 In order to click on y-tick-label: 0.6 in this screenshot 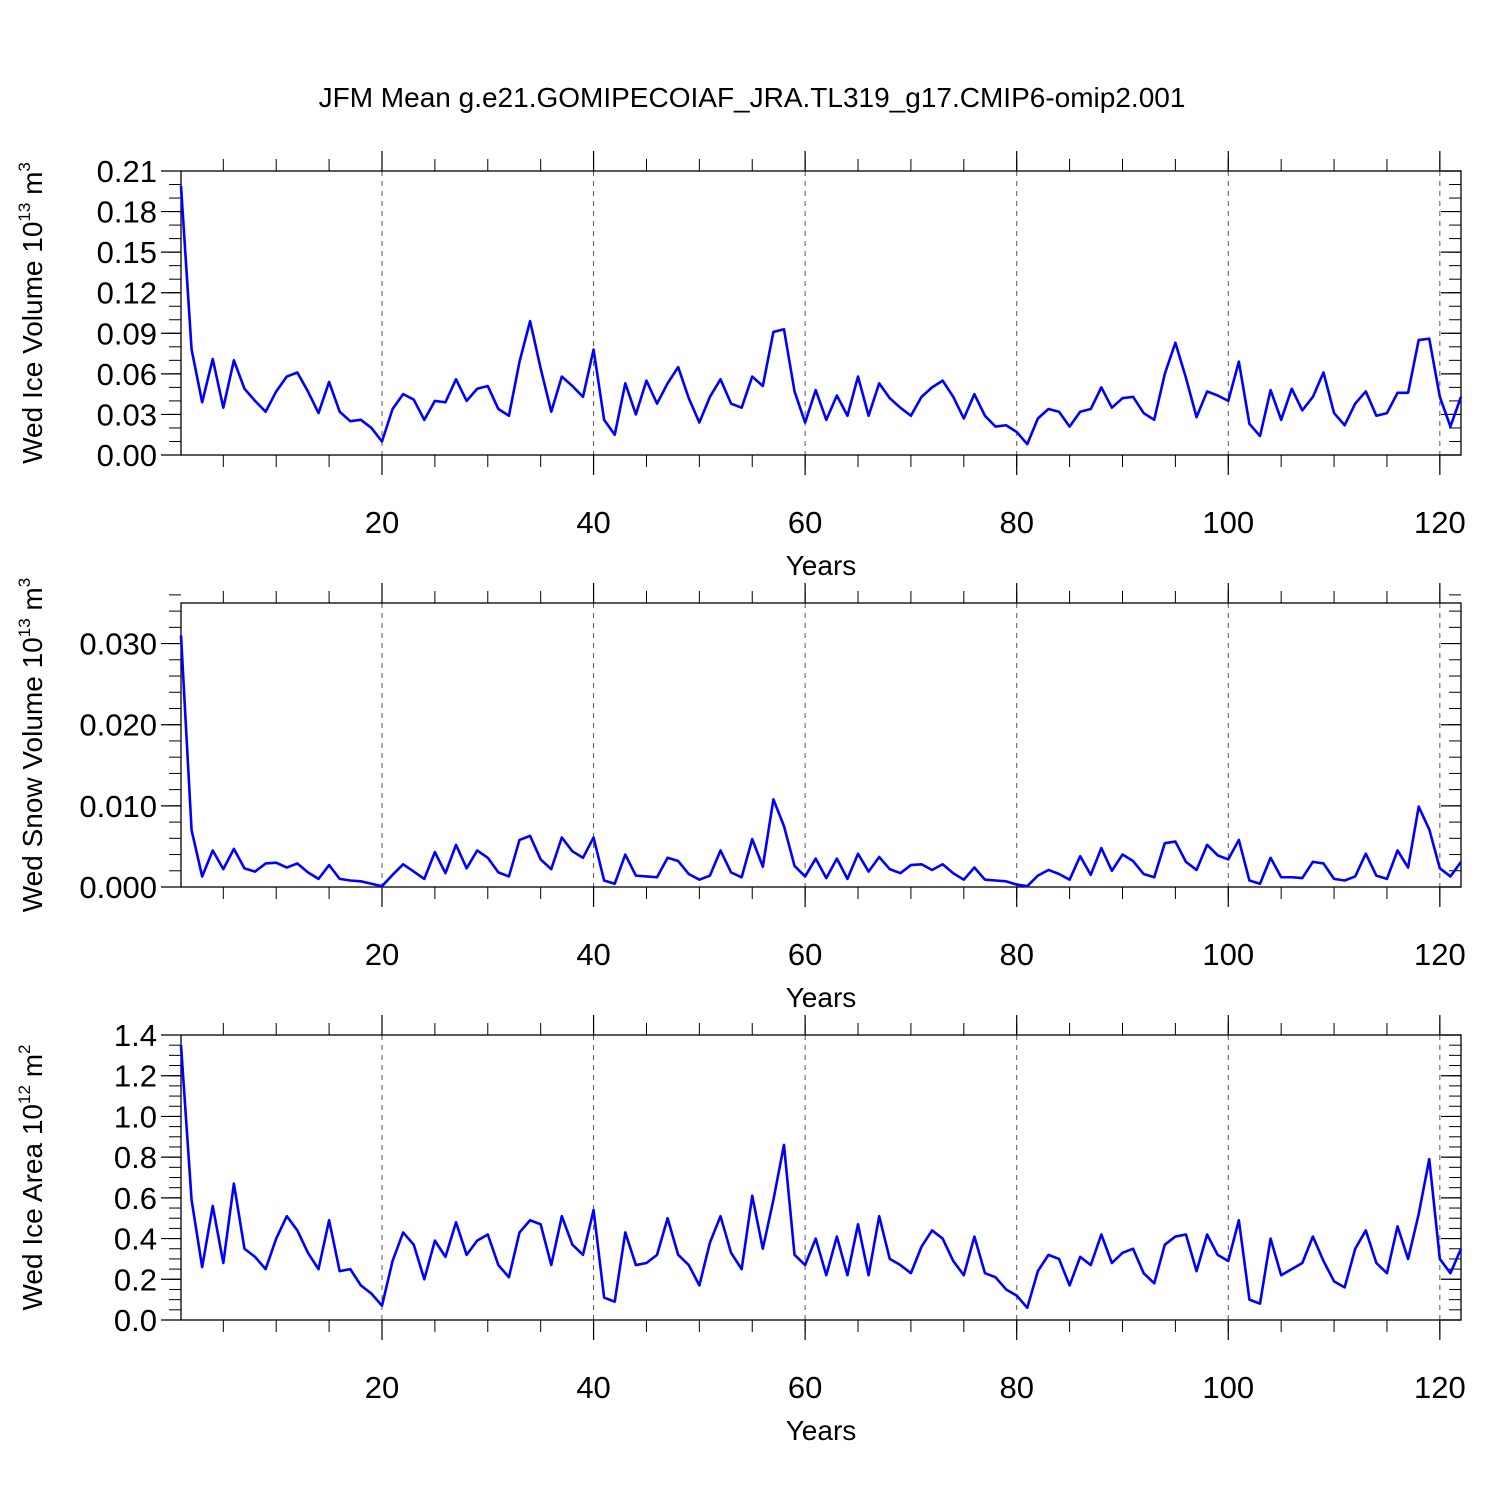, I will do `click(135, 1198)`.